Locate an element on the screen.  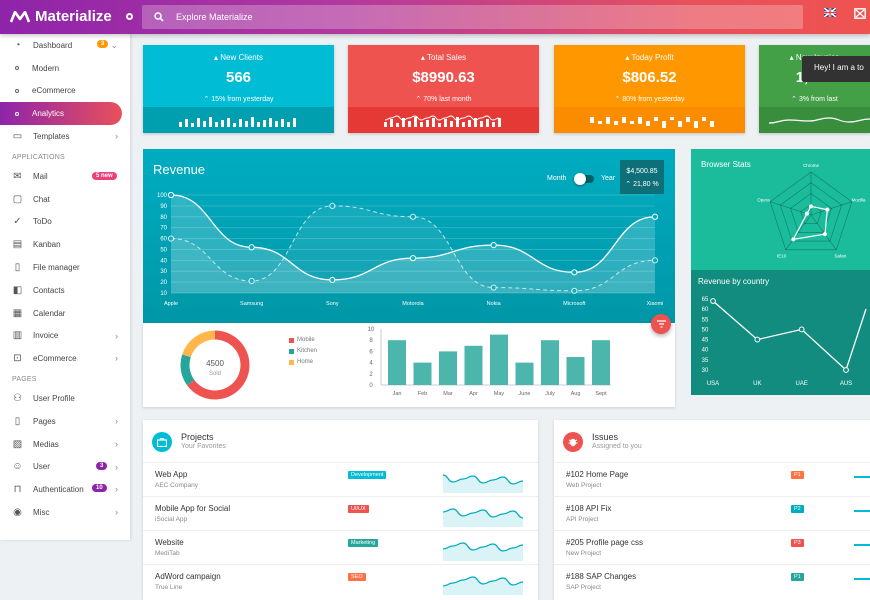
sidebar-item-templates: ▭ Templates › is located at coordinates (65, 136).